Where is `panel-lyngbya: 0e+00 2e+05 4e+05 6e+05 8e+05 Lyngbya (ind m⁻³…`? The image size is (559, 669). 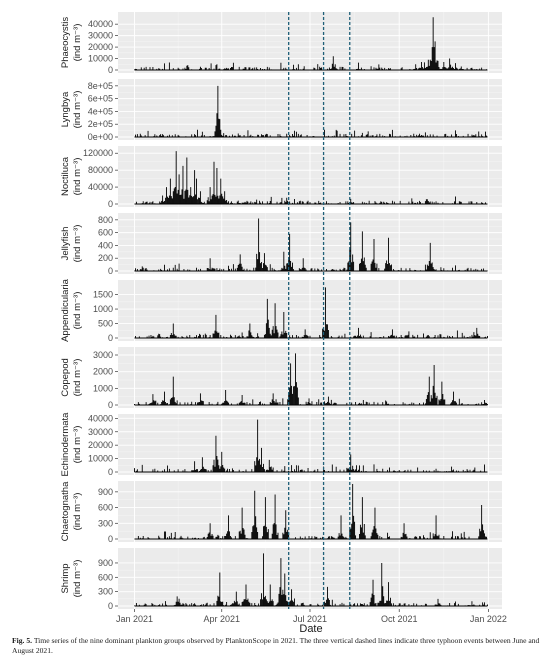
panel-lyngbya: 0e+00 2e+05 4e+05 6e+05 8e+05 Lyngbya (ind m⁻³… is located at coordinates (281, 110).